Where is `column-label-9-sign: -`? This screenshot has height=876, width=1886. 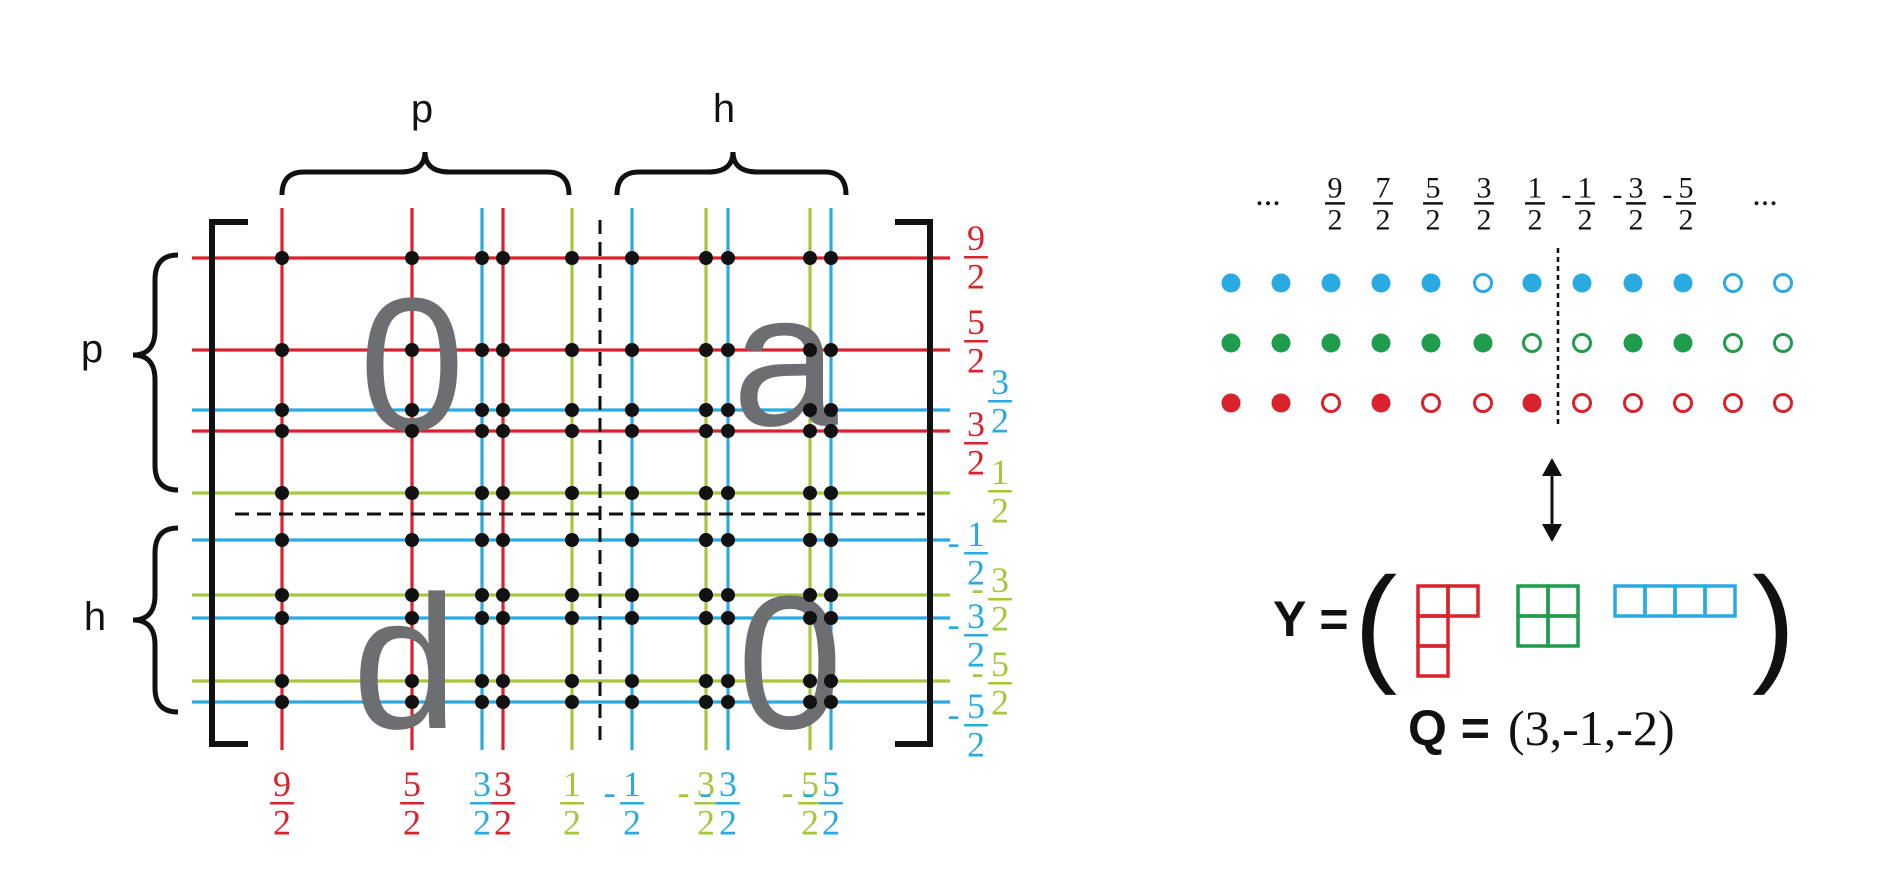
column-label-9-sign: - is located at coordinates (809, 792).